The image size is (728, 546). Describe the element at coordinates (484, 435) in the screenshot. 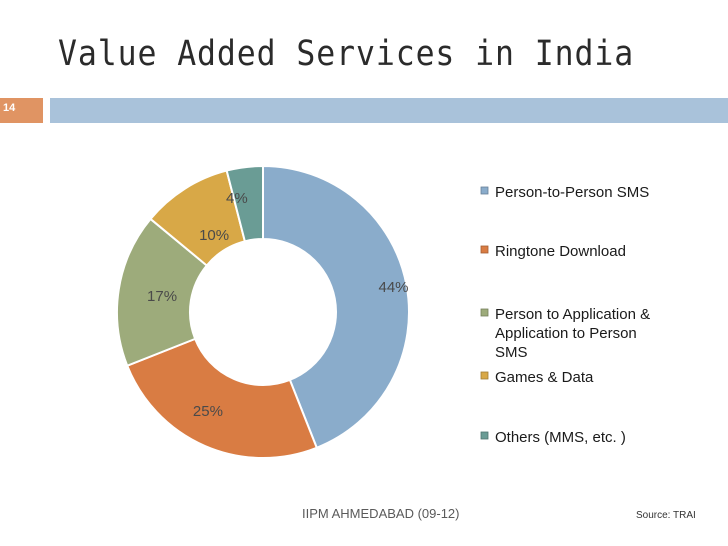

I see `legend-swatch-others-mms-etc` at that location.